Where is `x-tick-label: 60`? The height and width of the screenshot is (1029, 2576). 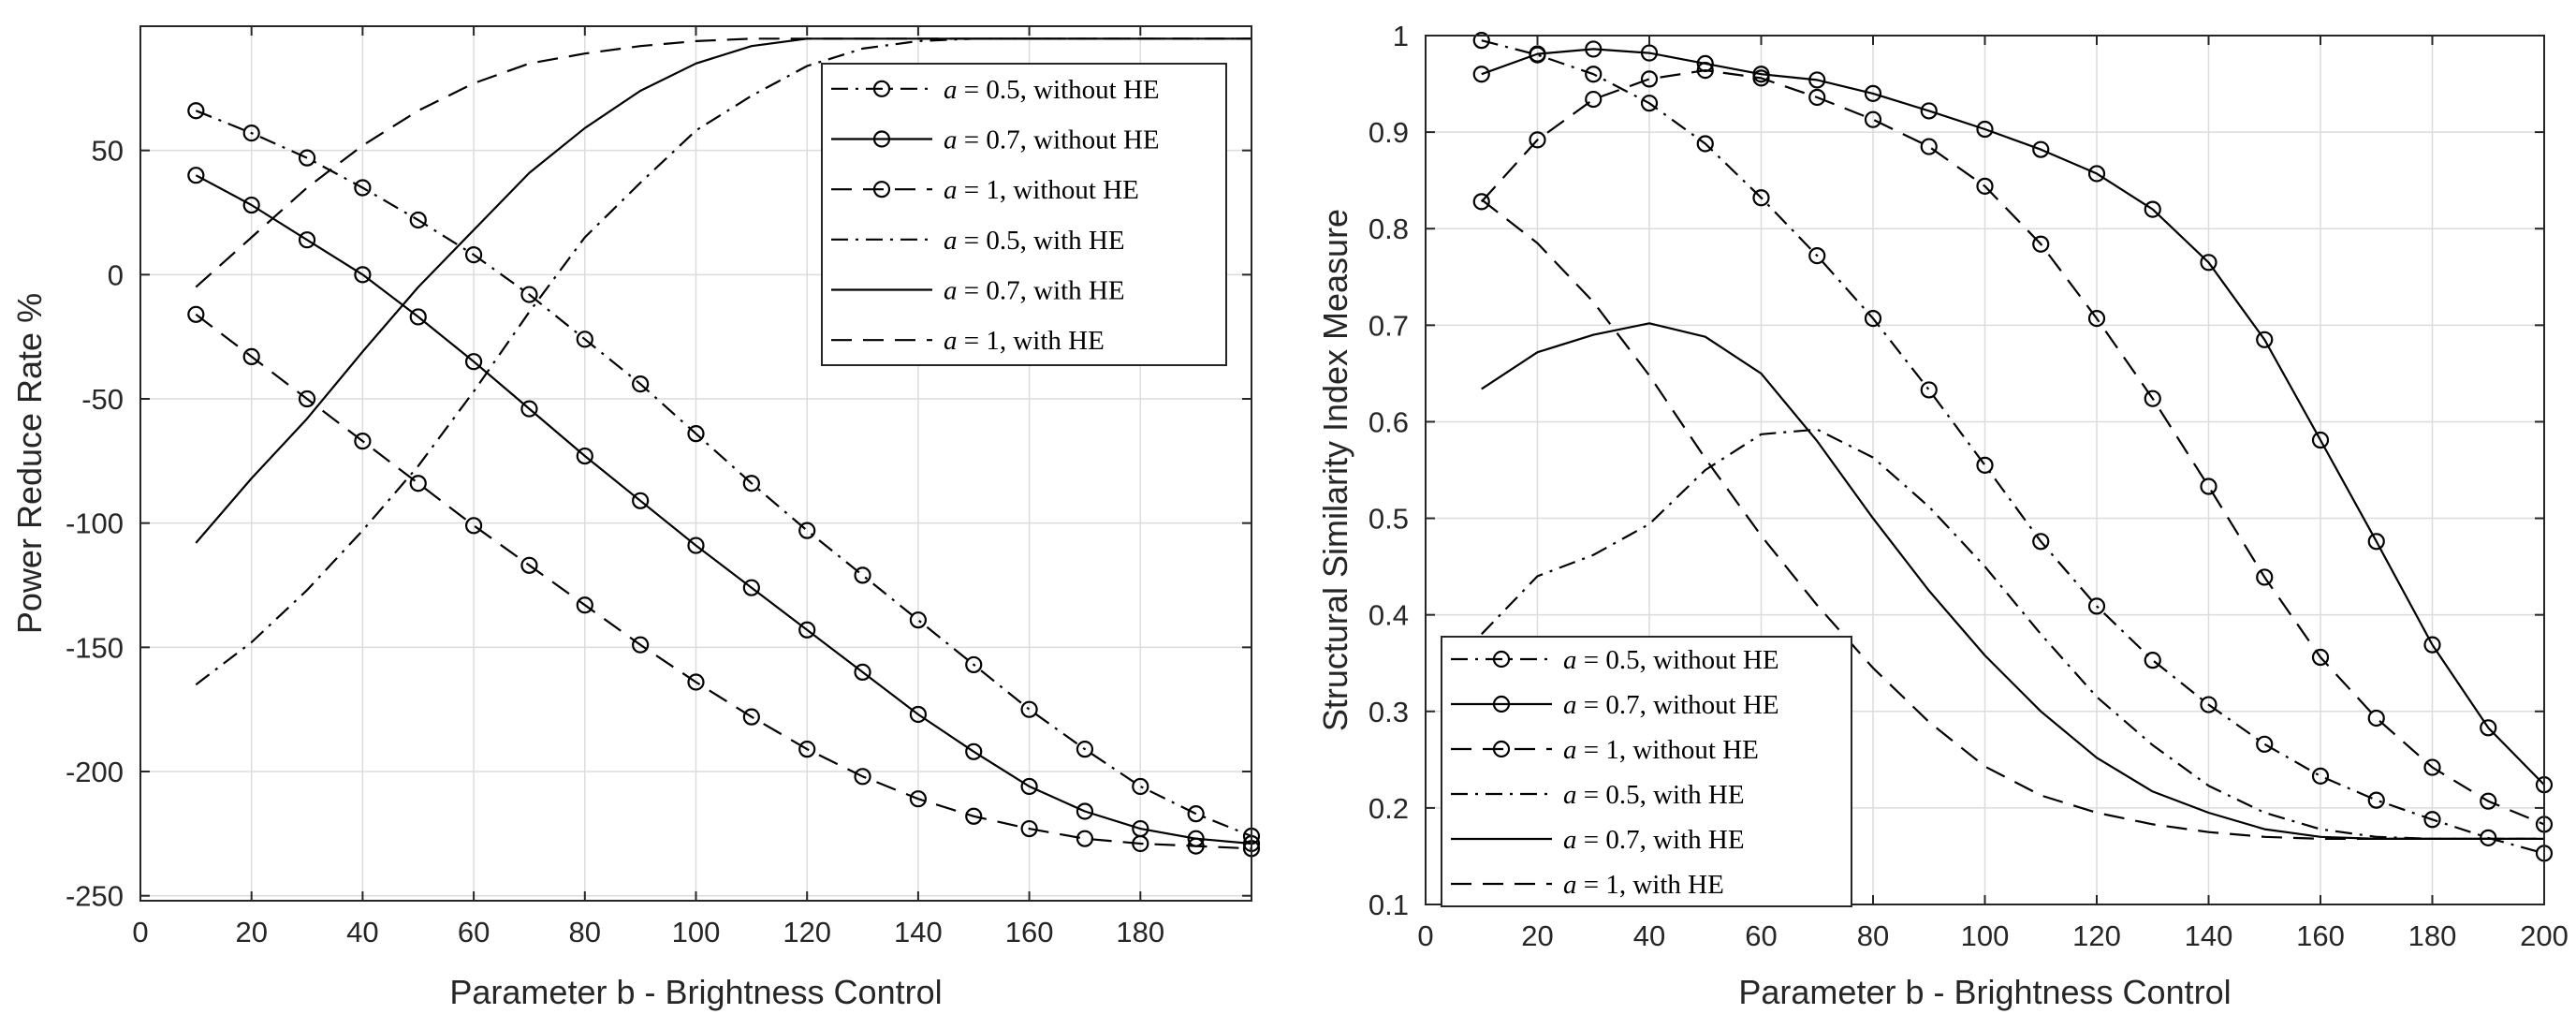 x-tick-label: 60 is located at coordinates (1761, 936).